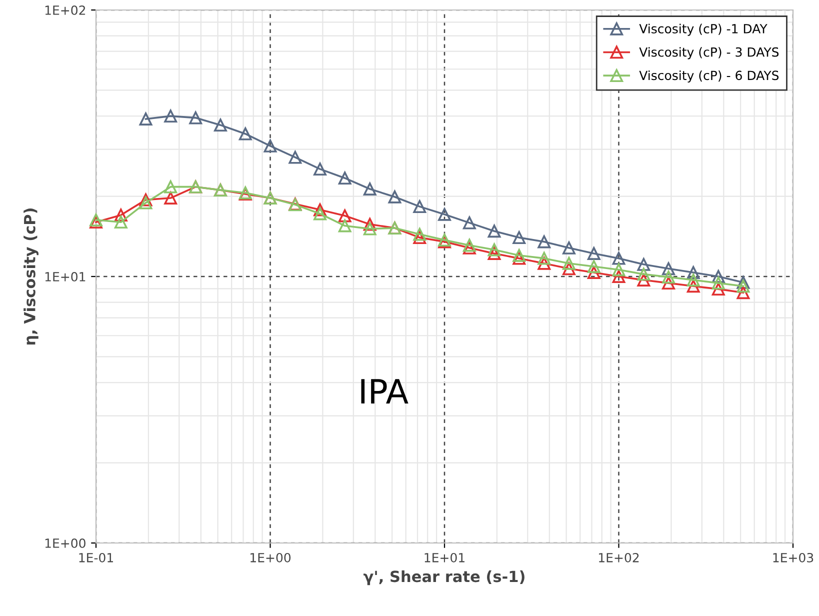 The image size is (819, 616). What do you see at coordinates (384, 391) in the screenshot?
I see `annotation: IPA` at bounding box center [384, 391].